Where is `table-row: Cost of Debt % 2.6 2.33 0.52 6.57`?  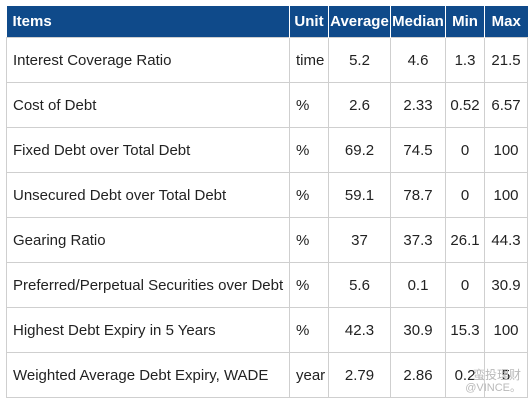
table-row: Cost of Debt % 2.6 2.33 0.52 6.57 is located at coordinates (267, 105).